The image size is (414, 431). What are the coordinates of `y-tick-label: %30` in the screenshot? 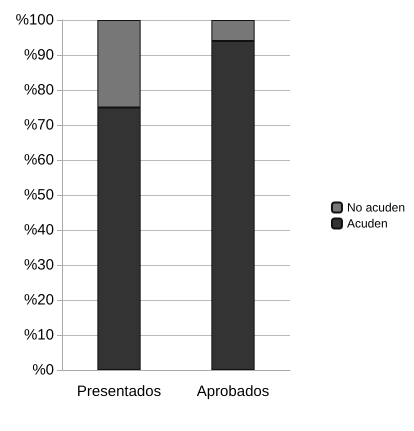 It's located at (39, 265).